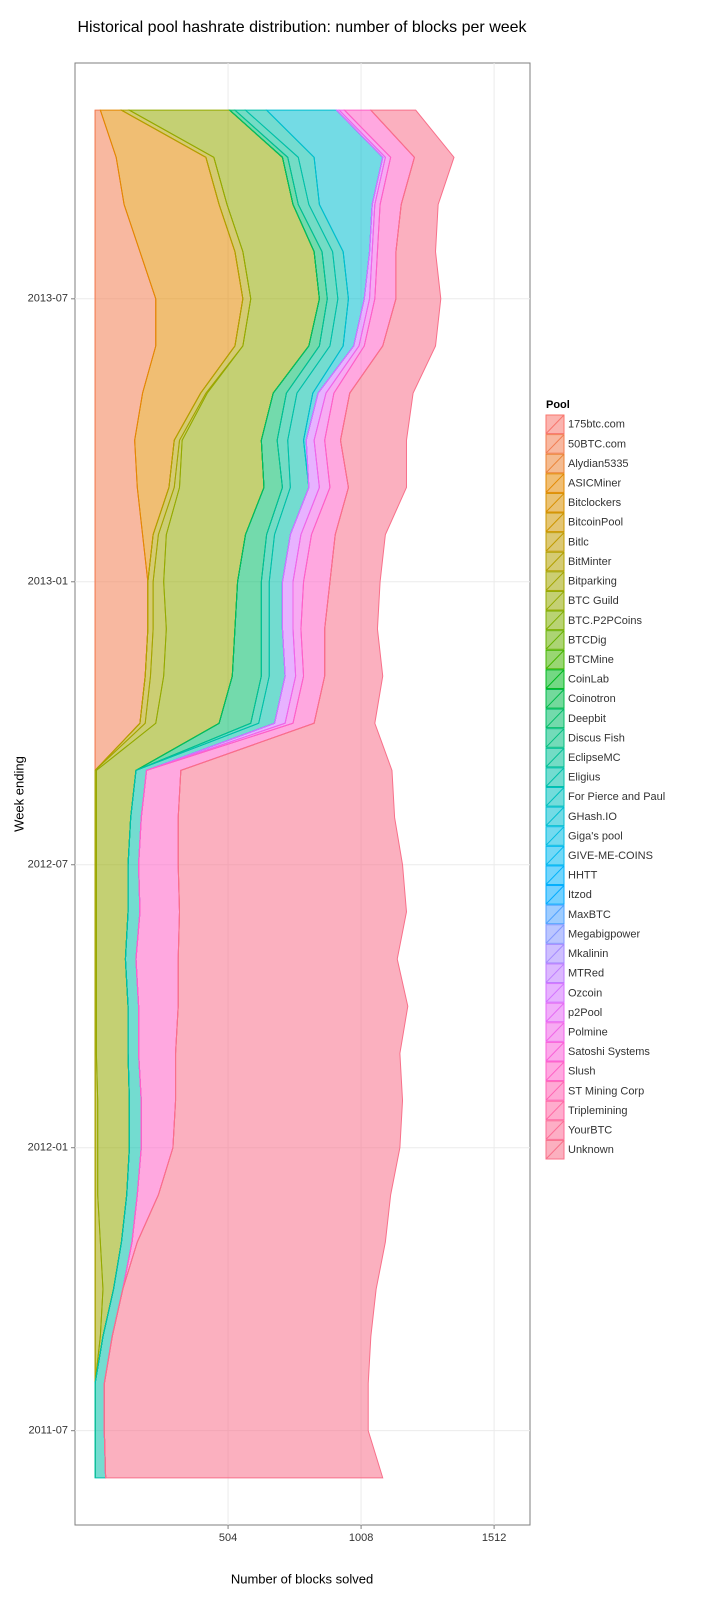  I want to click on legend-label: For Pierce and Paul, so click(616, 797).